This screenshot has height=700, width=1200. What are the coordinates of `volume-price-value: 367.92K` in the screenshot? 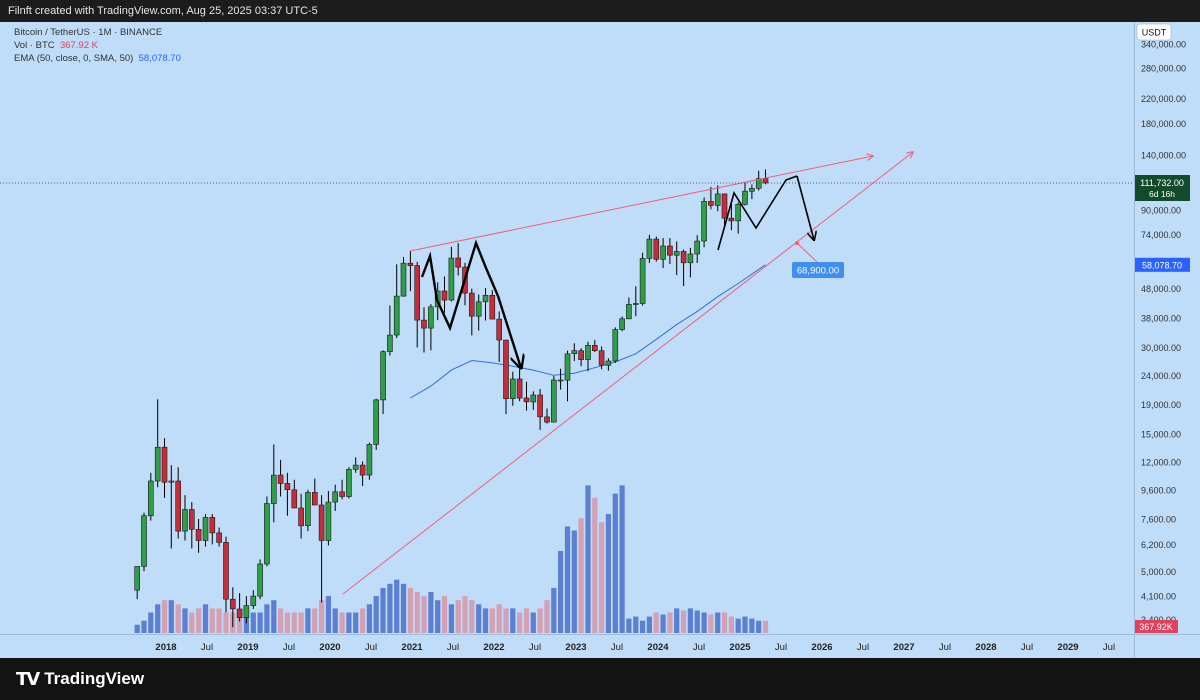 It's located at (1156, 627).